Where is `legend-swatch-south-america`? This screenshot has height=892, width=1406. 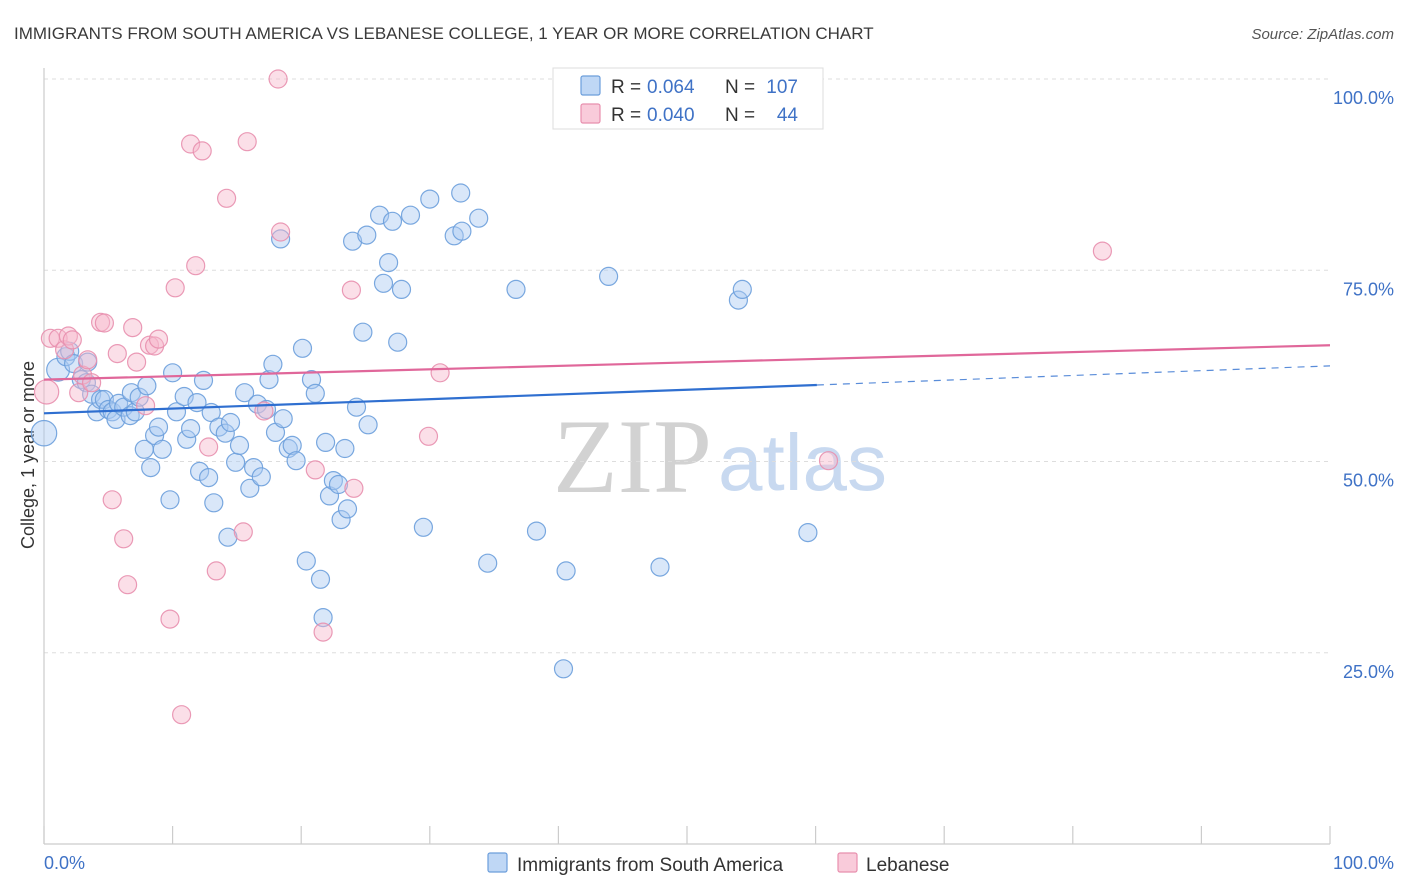 legend-swatch-south-america is located at coordinates (590, 85).